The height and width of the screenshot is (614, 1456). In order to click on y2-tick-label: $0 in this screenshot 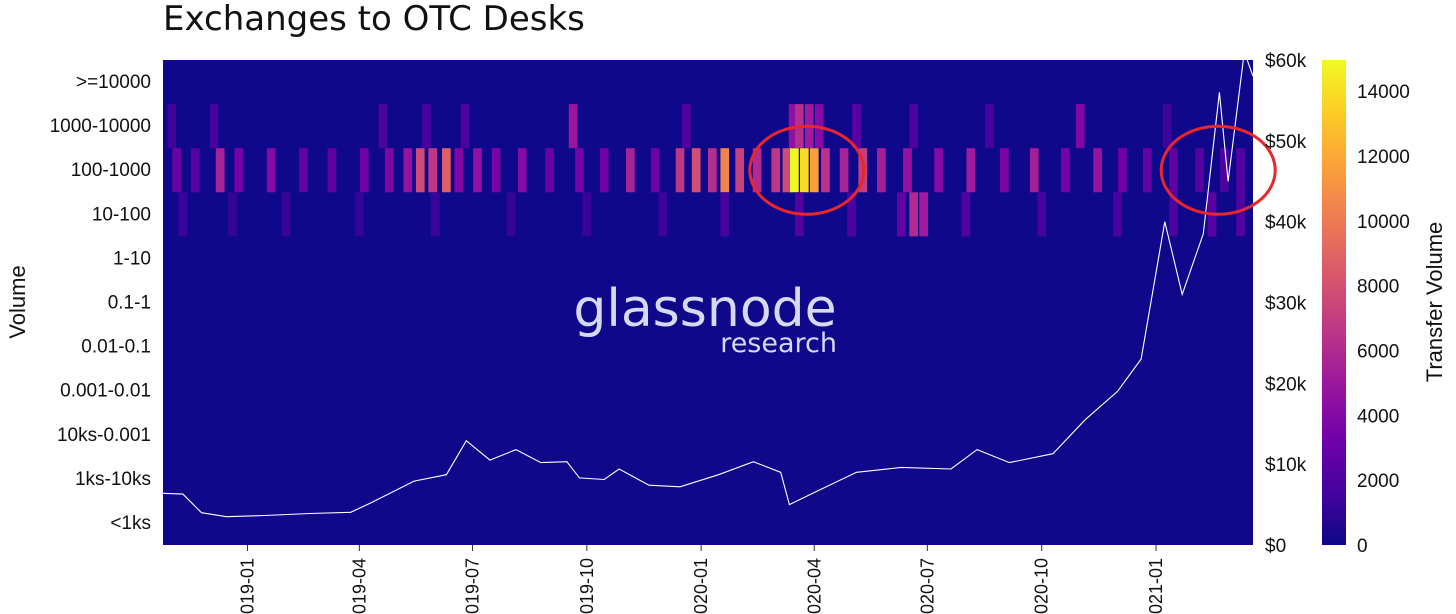, I will do `click(1275, 546)`.